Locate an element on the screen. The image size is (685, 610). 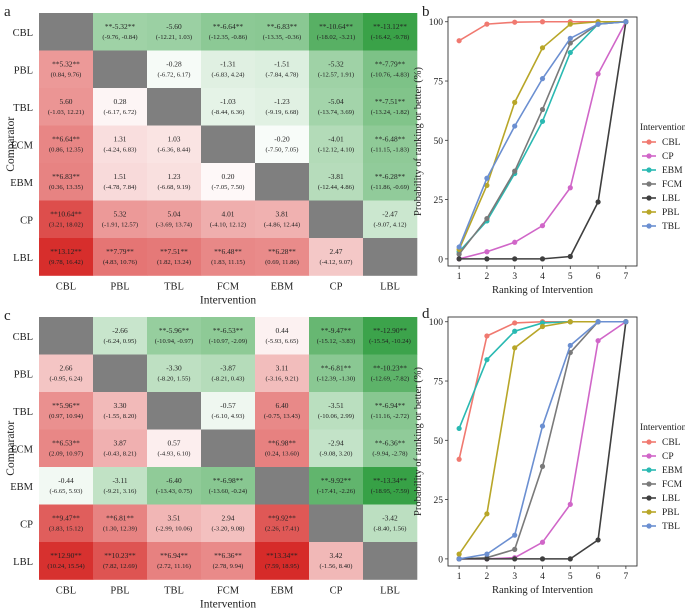
cell-value-label: 5.32 is located at coordinates (120, 213).